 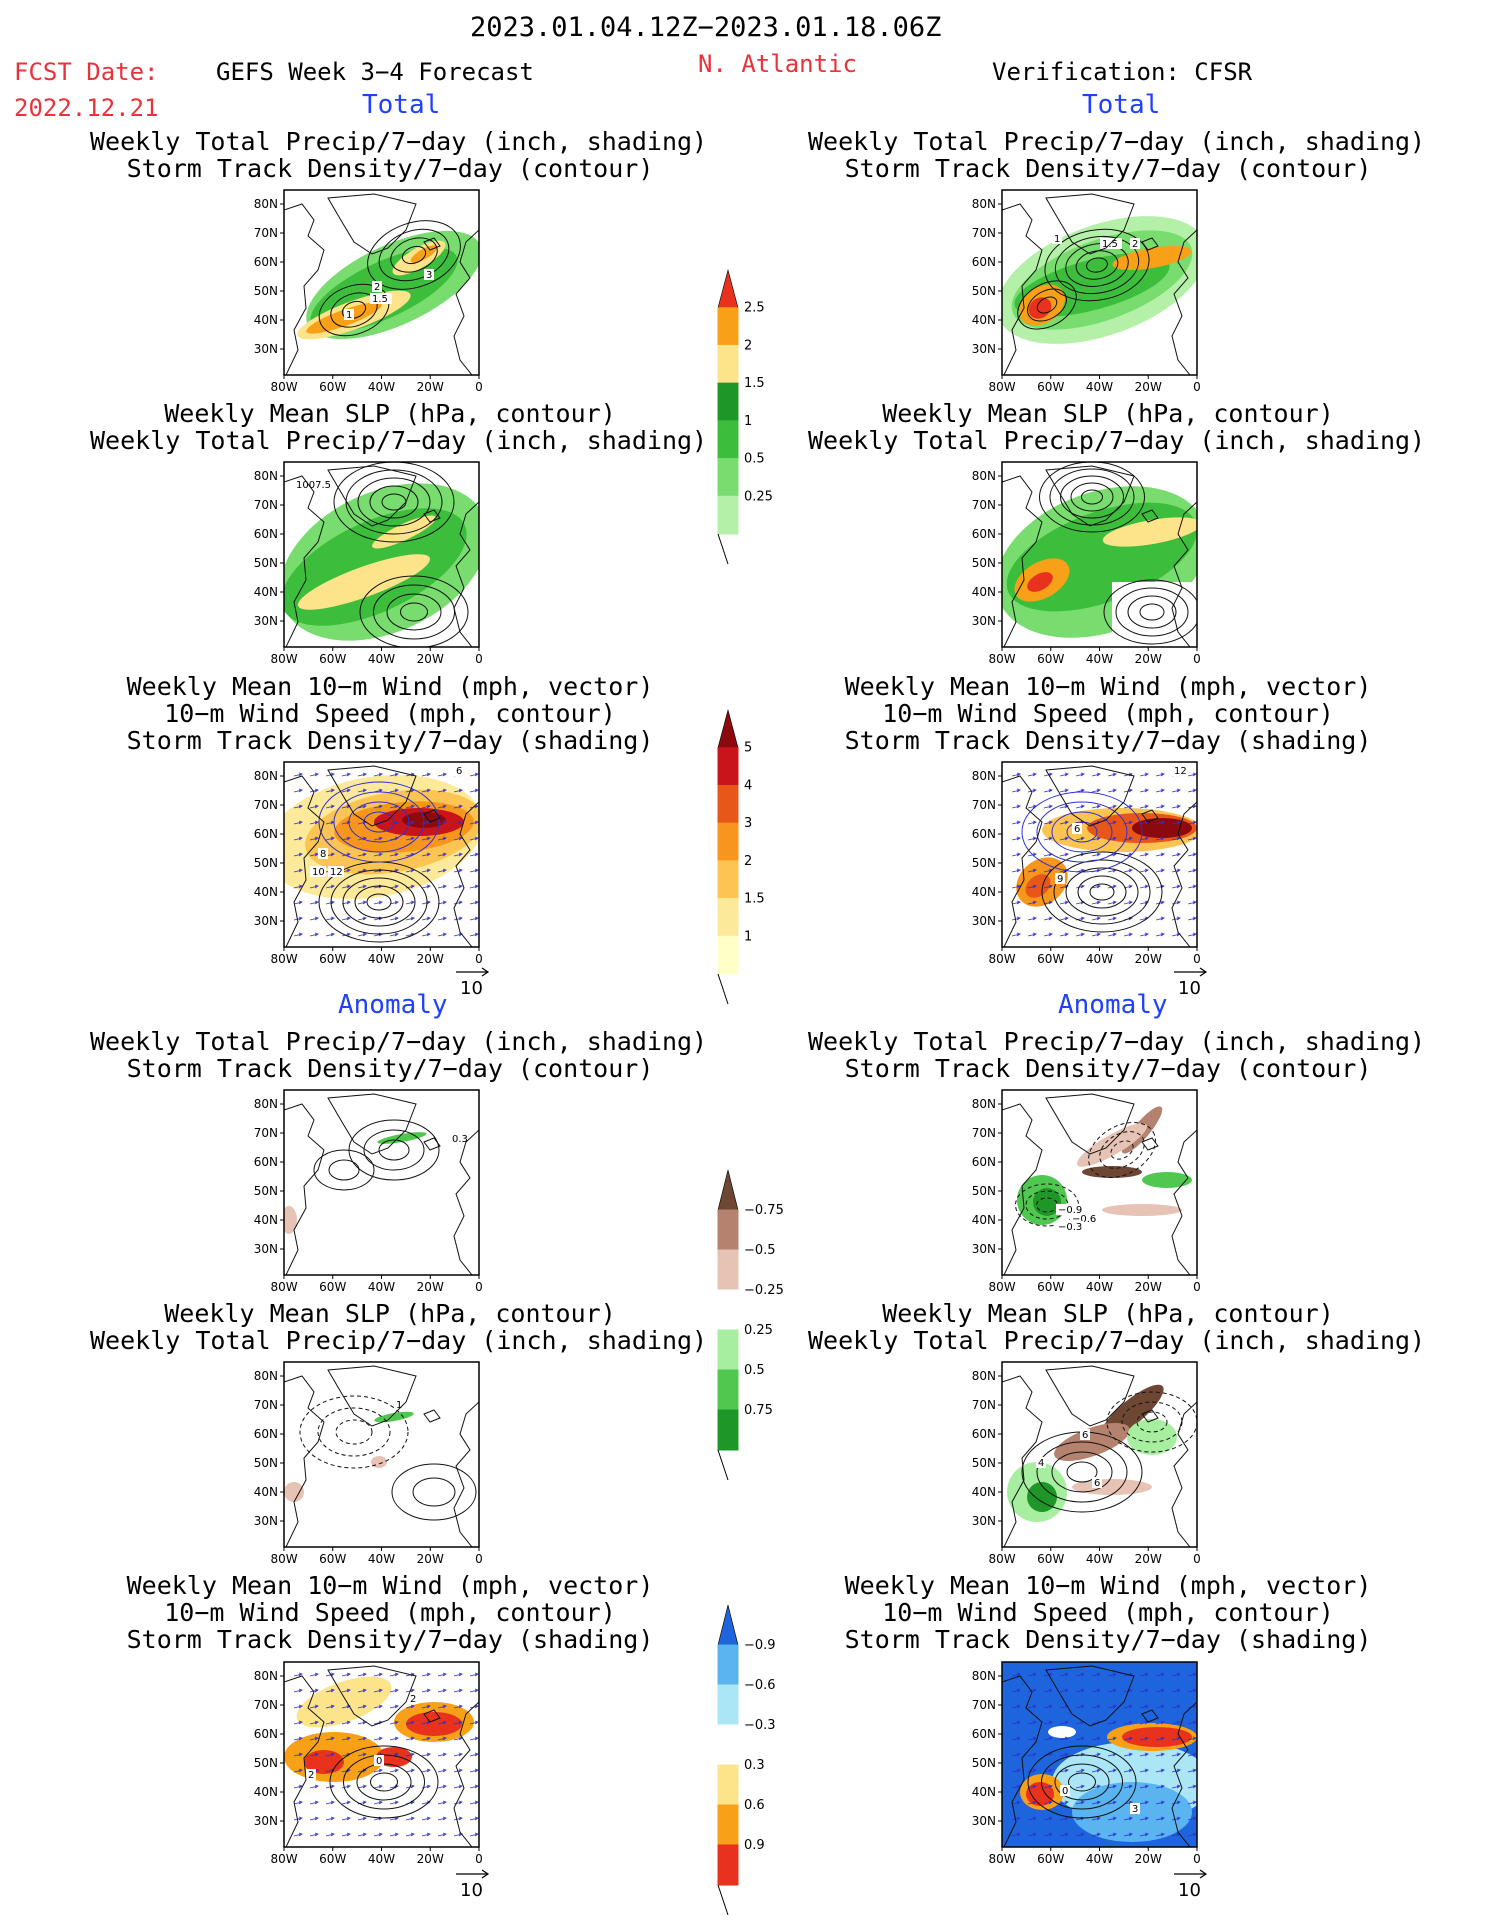 What do you see at coordinates (1022, 561) in the screenshot?
I see `coastline-america` at bounding box center [1022, 561].